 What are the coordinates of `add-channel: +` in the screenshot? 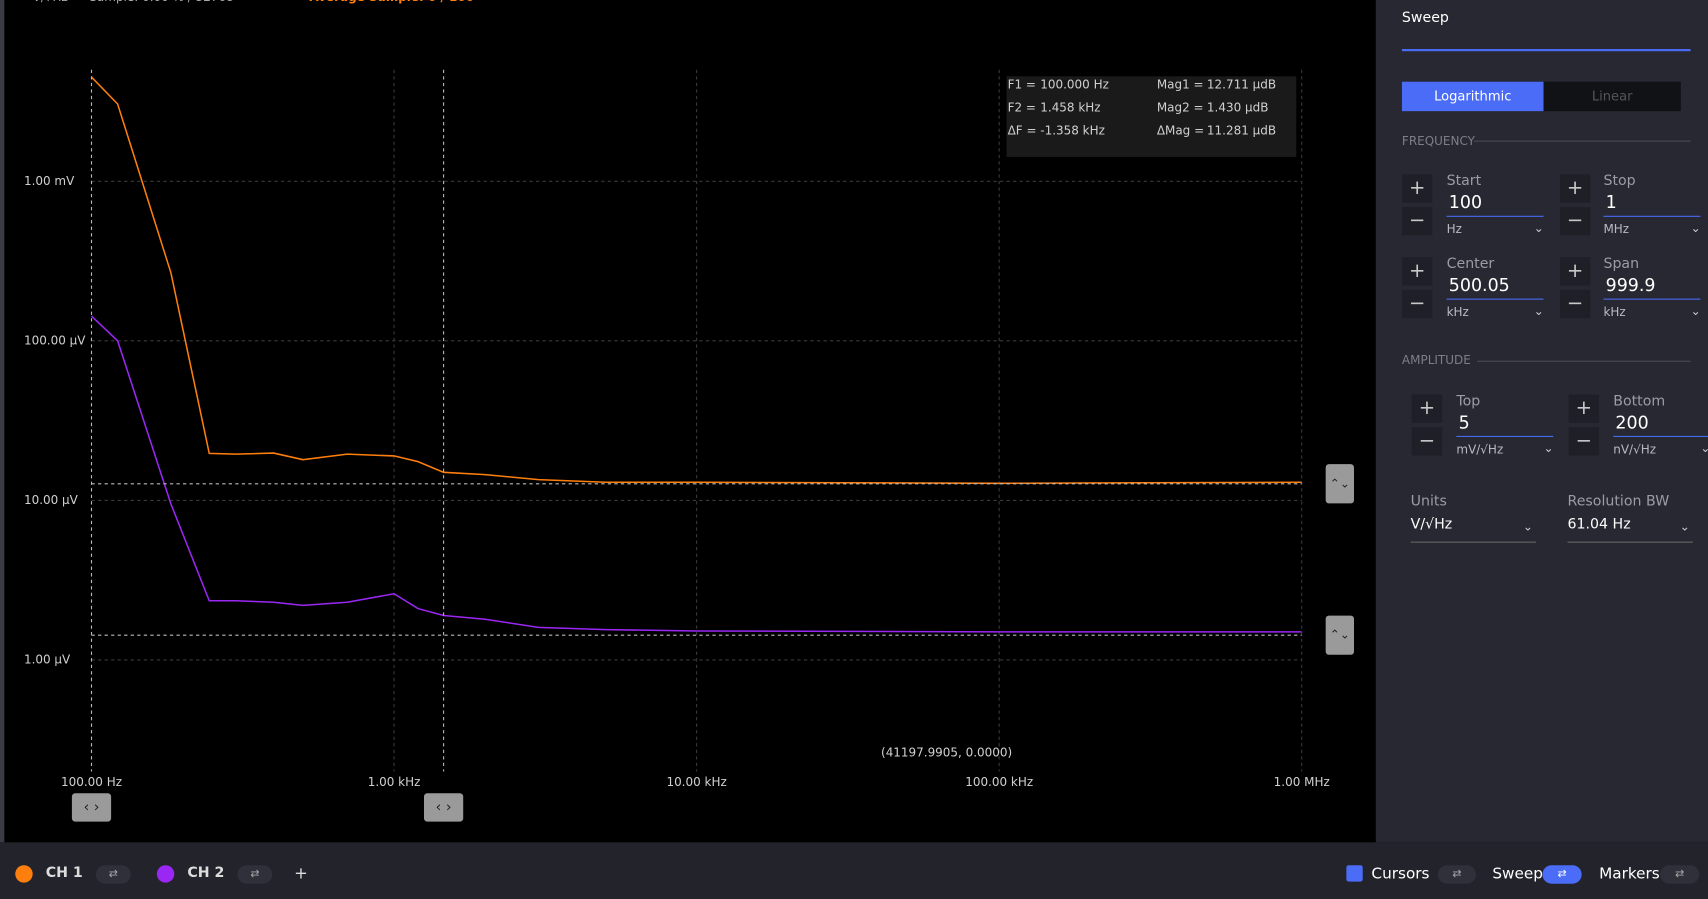 It's located at (301, 873).